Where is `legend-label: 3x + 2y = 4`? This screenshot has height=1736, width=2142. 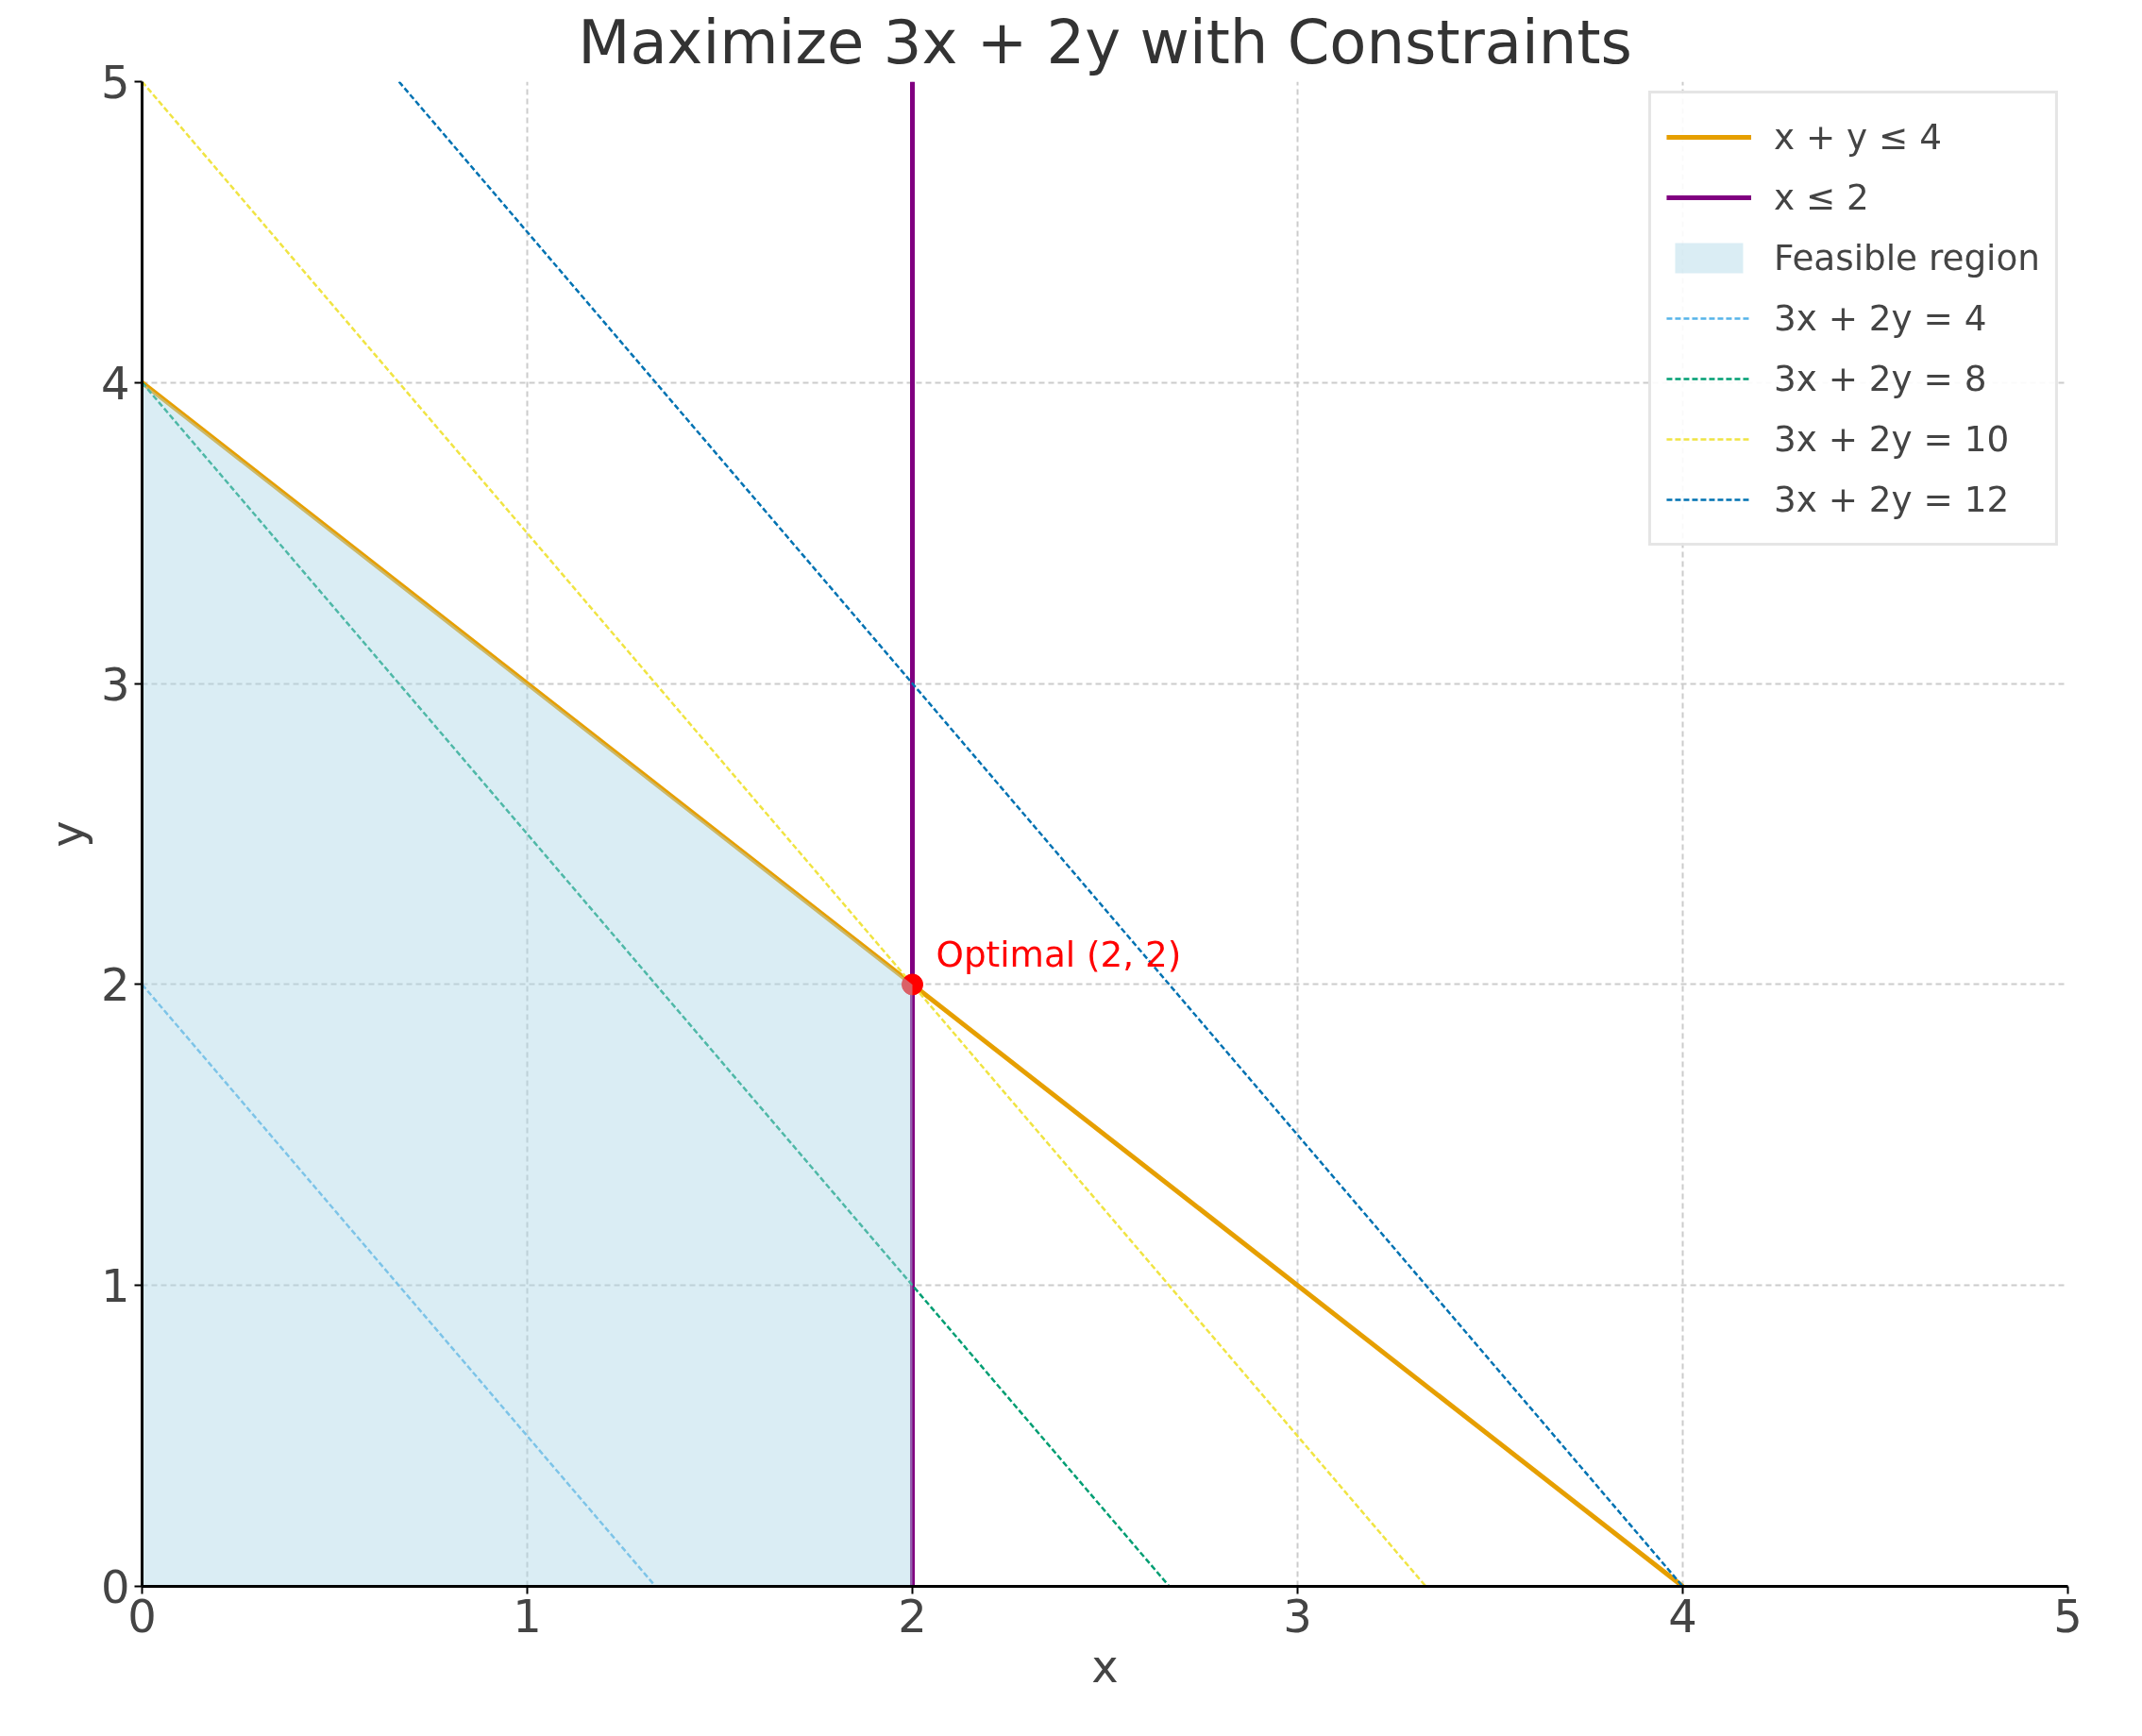
legend-label: 3x + 2y = 4 is located at coordinates (1880, 319).